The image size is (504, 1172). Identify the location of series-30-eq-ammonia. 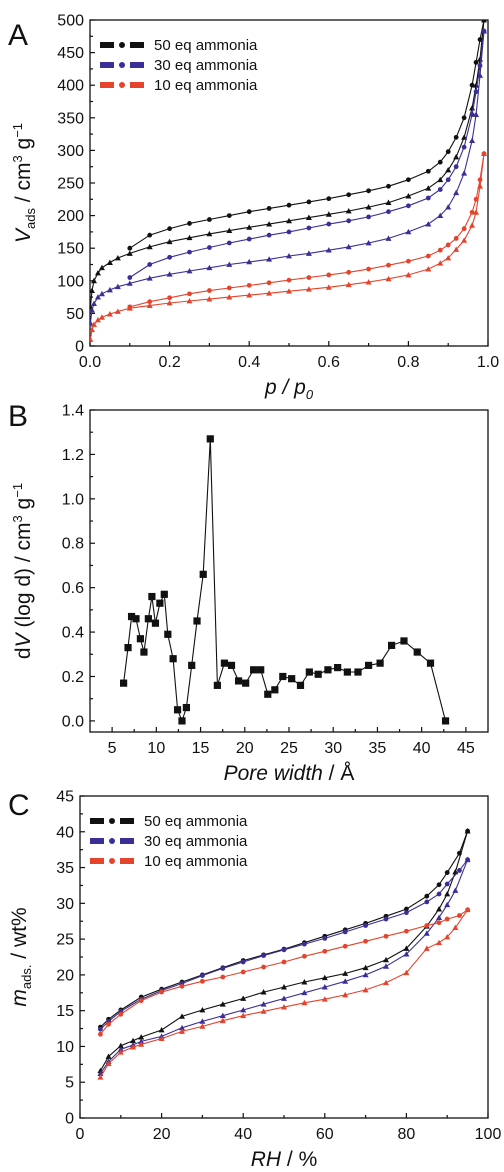
(284, 966).